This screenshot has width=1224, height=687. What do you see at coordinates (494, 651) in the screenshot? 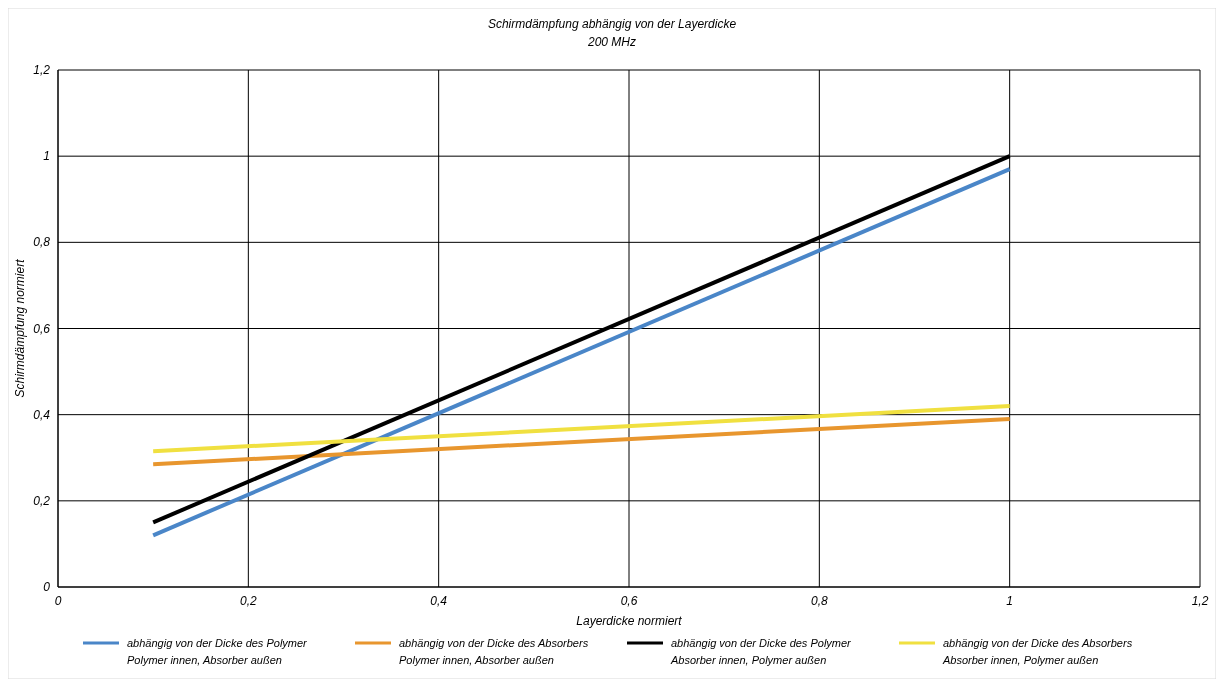
I see `legend-label: abhängig von der Dicke des Absorbers Polymer innen, Absorber außen` at bounding box center [494, 651].